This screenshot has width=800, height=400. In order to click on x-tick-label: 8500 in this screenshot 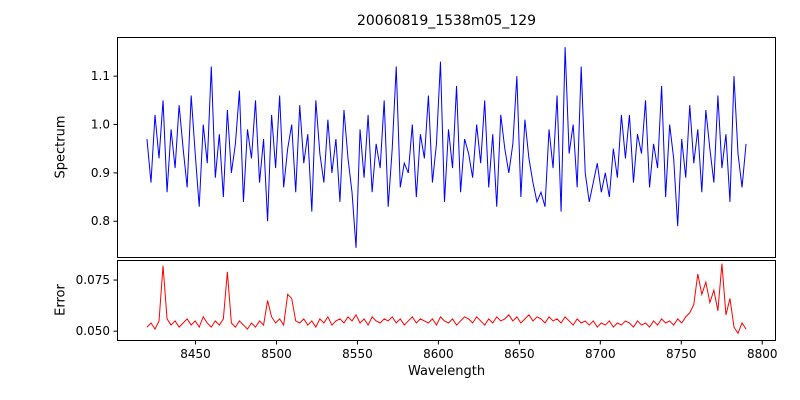, I will do `click(276, 354)`.